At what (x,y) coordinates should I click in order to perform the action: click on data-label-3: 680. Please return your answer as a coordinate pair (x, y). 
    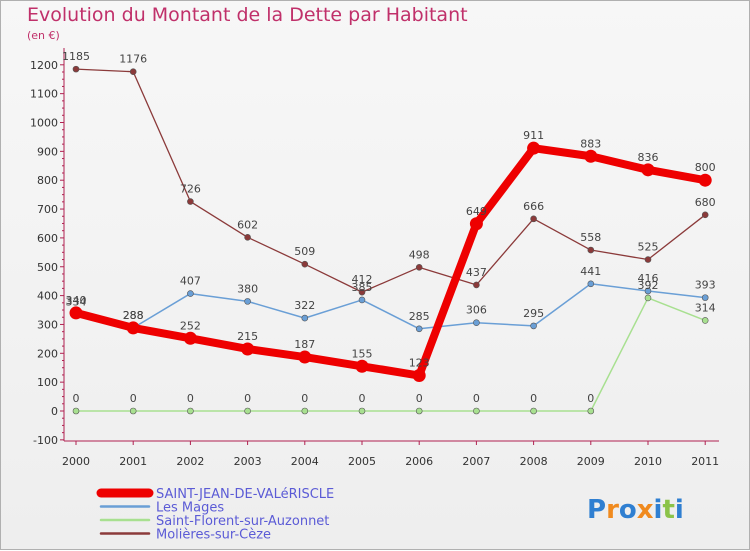
    Looking at the image, I should click on (705, 202).